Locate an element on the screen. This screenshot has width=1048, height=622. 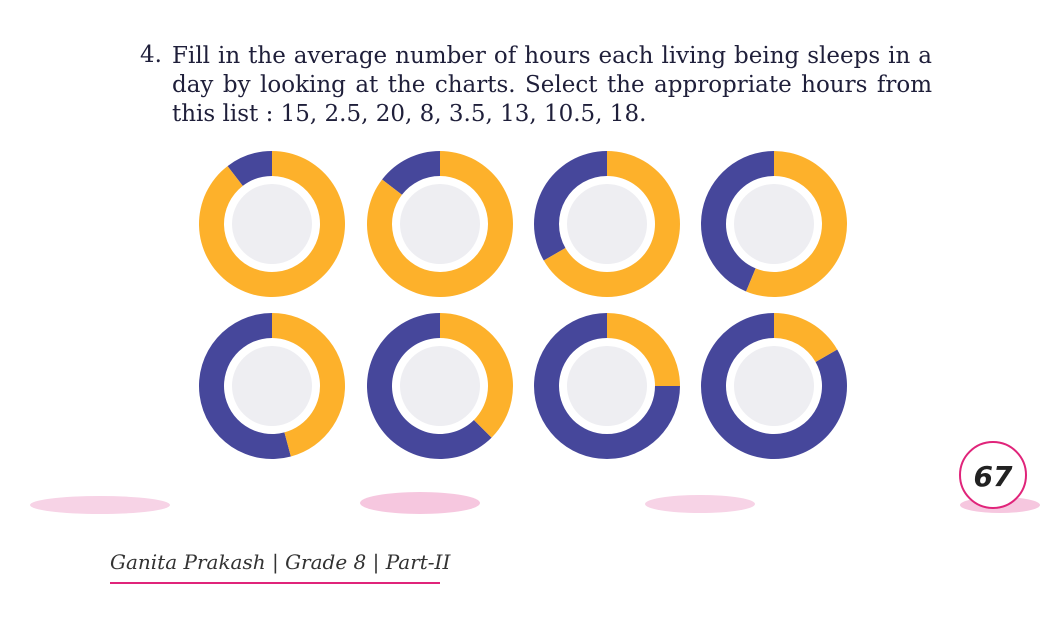
page-number: 67 is located at coordinates (993, 476).